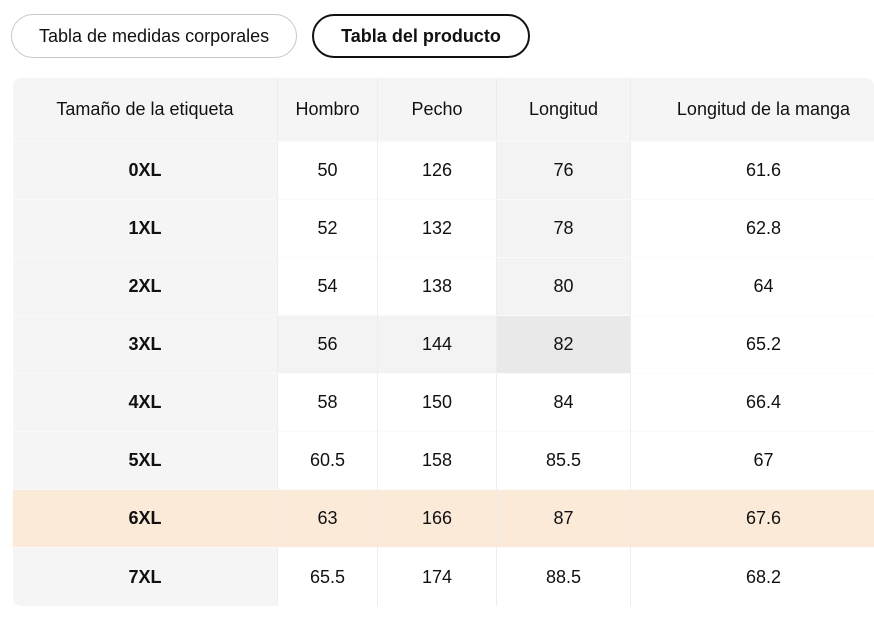  Describe the element at coordinates (437, 461) in the screenshot. I see `value-cell: 158` at that location.